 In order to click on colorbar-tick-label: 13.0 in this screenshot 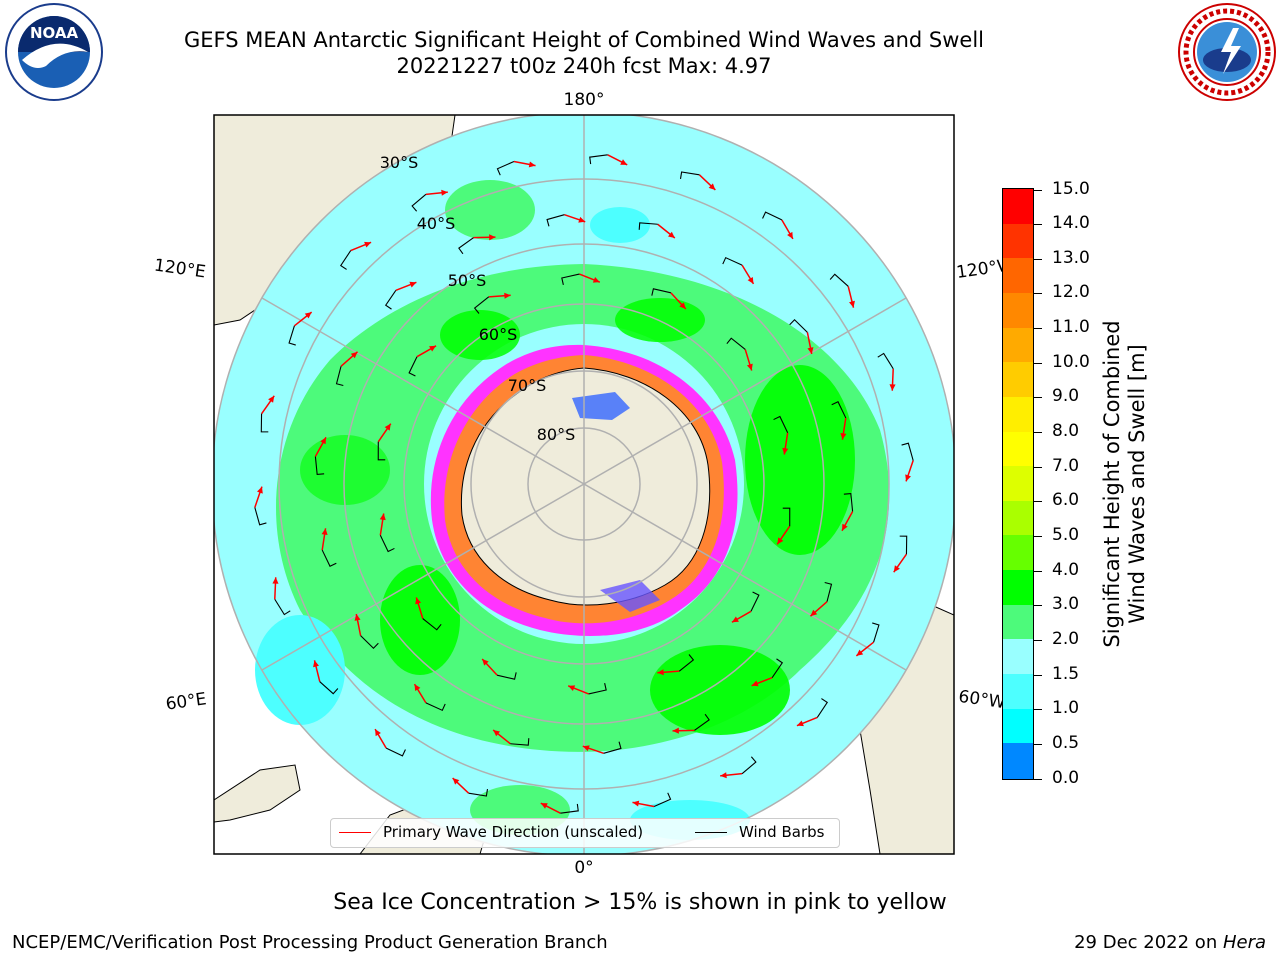, I will do `click(1071, 257)`.